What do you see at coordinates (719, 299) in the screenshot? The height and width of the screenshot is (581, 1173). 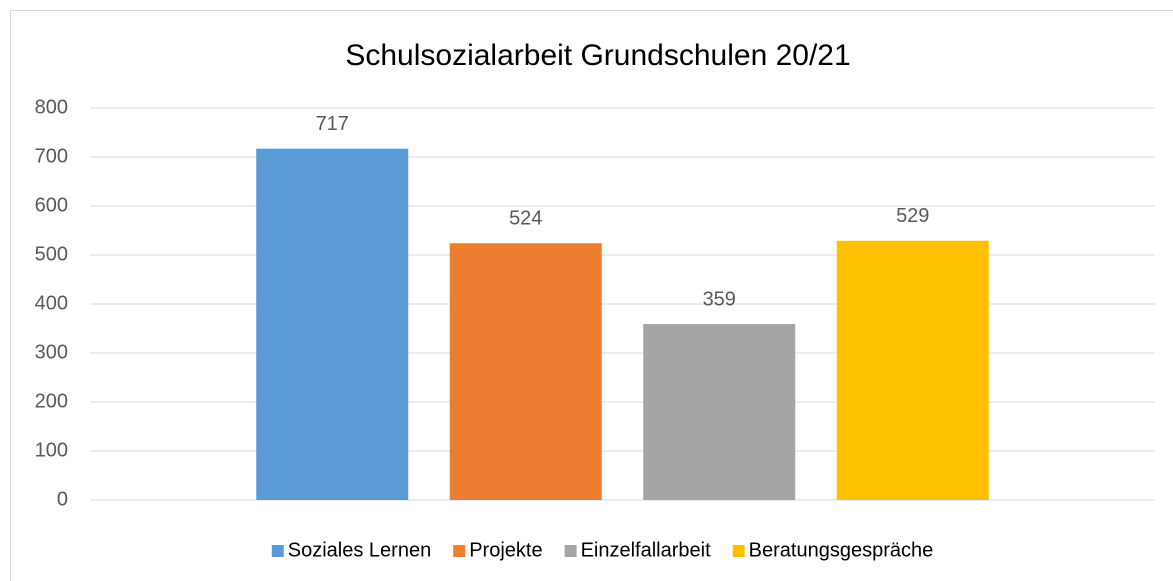 I see `data-label: 359` at bounding box center [719, 299].